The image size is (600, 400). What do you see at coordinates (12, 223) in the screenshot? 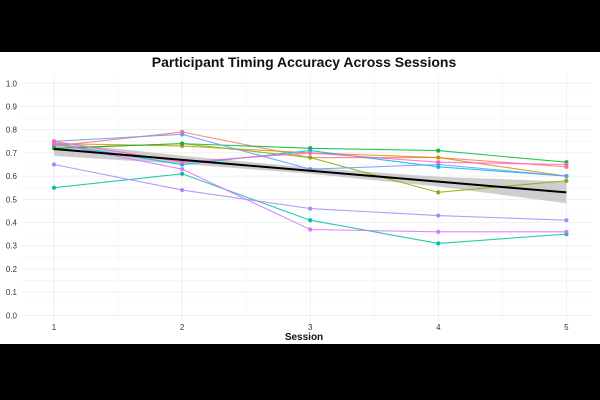
I see `y-tick-label: 0.4` at bounding box center [12, 223].